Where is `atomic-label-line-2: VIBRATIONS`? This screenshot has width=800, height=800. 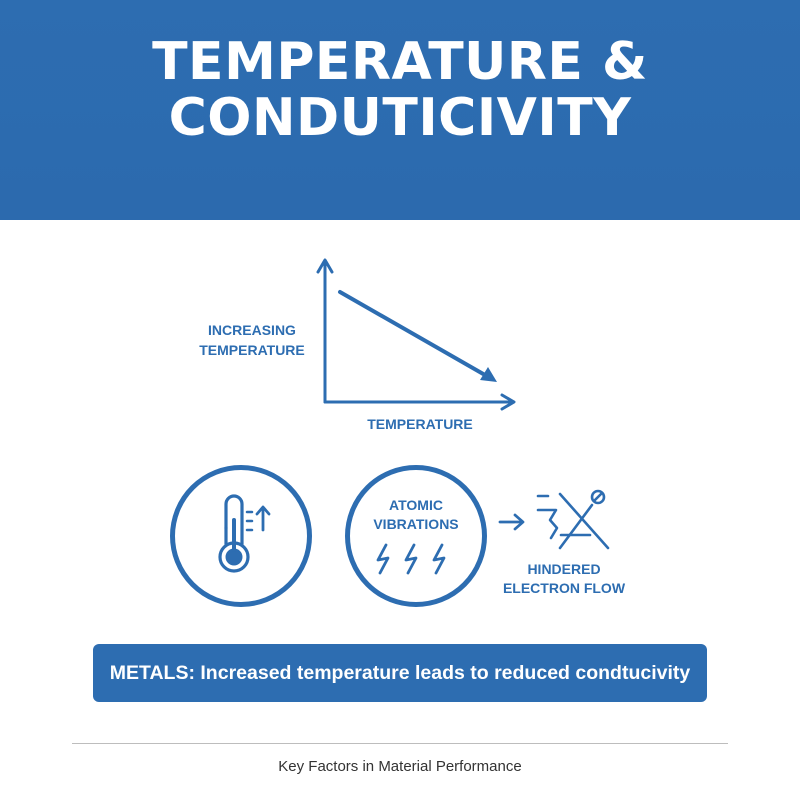
atomic-label-line-2: VIBRATIONS is located at coordinates (416, 524).